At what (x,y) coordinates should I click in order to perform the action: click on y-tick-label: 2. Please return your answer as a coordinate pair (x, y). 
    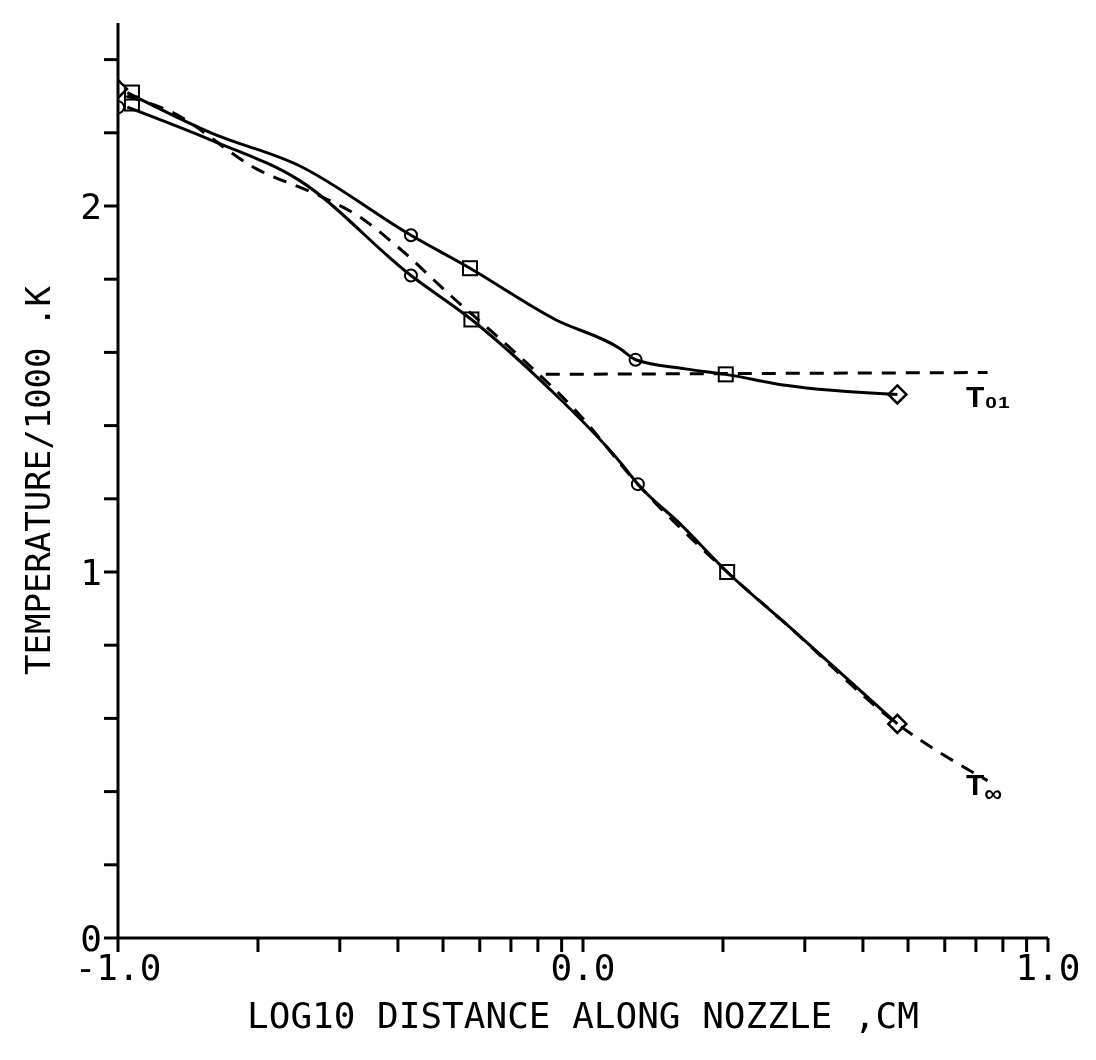
    Looking at the image, I should click on (91, 206).